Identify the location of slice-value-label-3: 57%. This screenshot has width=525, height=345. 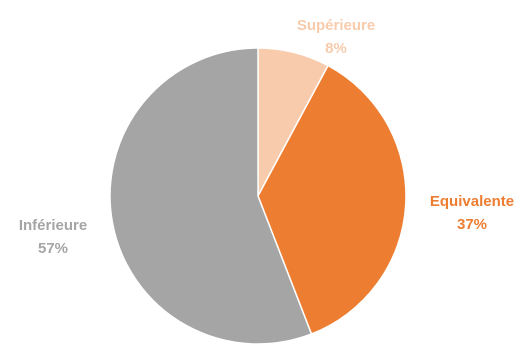
(53, 248).